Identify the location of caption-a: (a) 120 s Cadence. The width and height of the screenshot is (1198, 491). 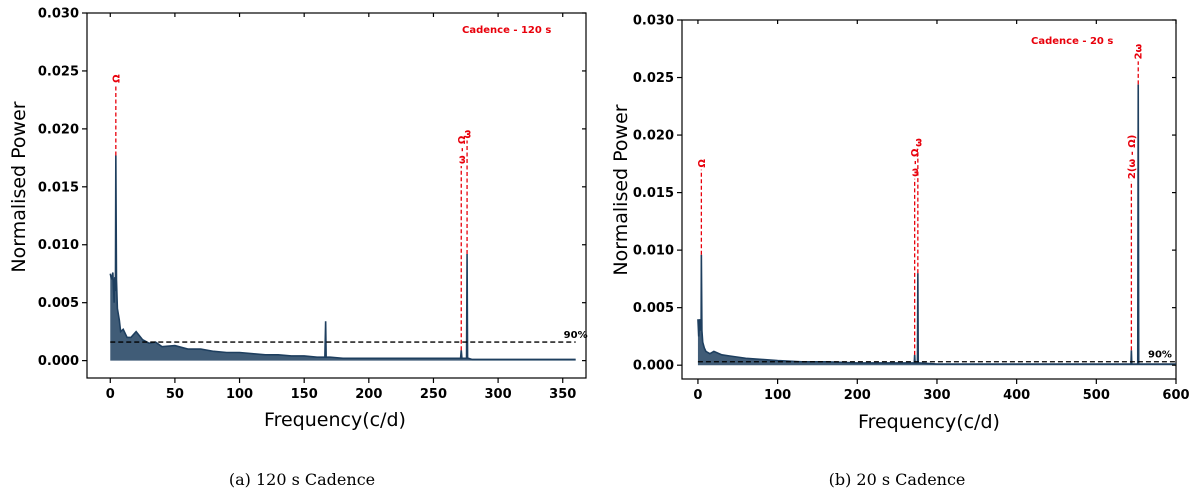
(302, 479).